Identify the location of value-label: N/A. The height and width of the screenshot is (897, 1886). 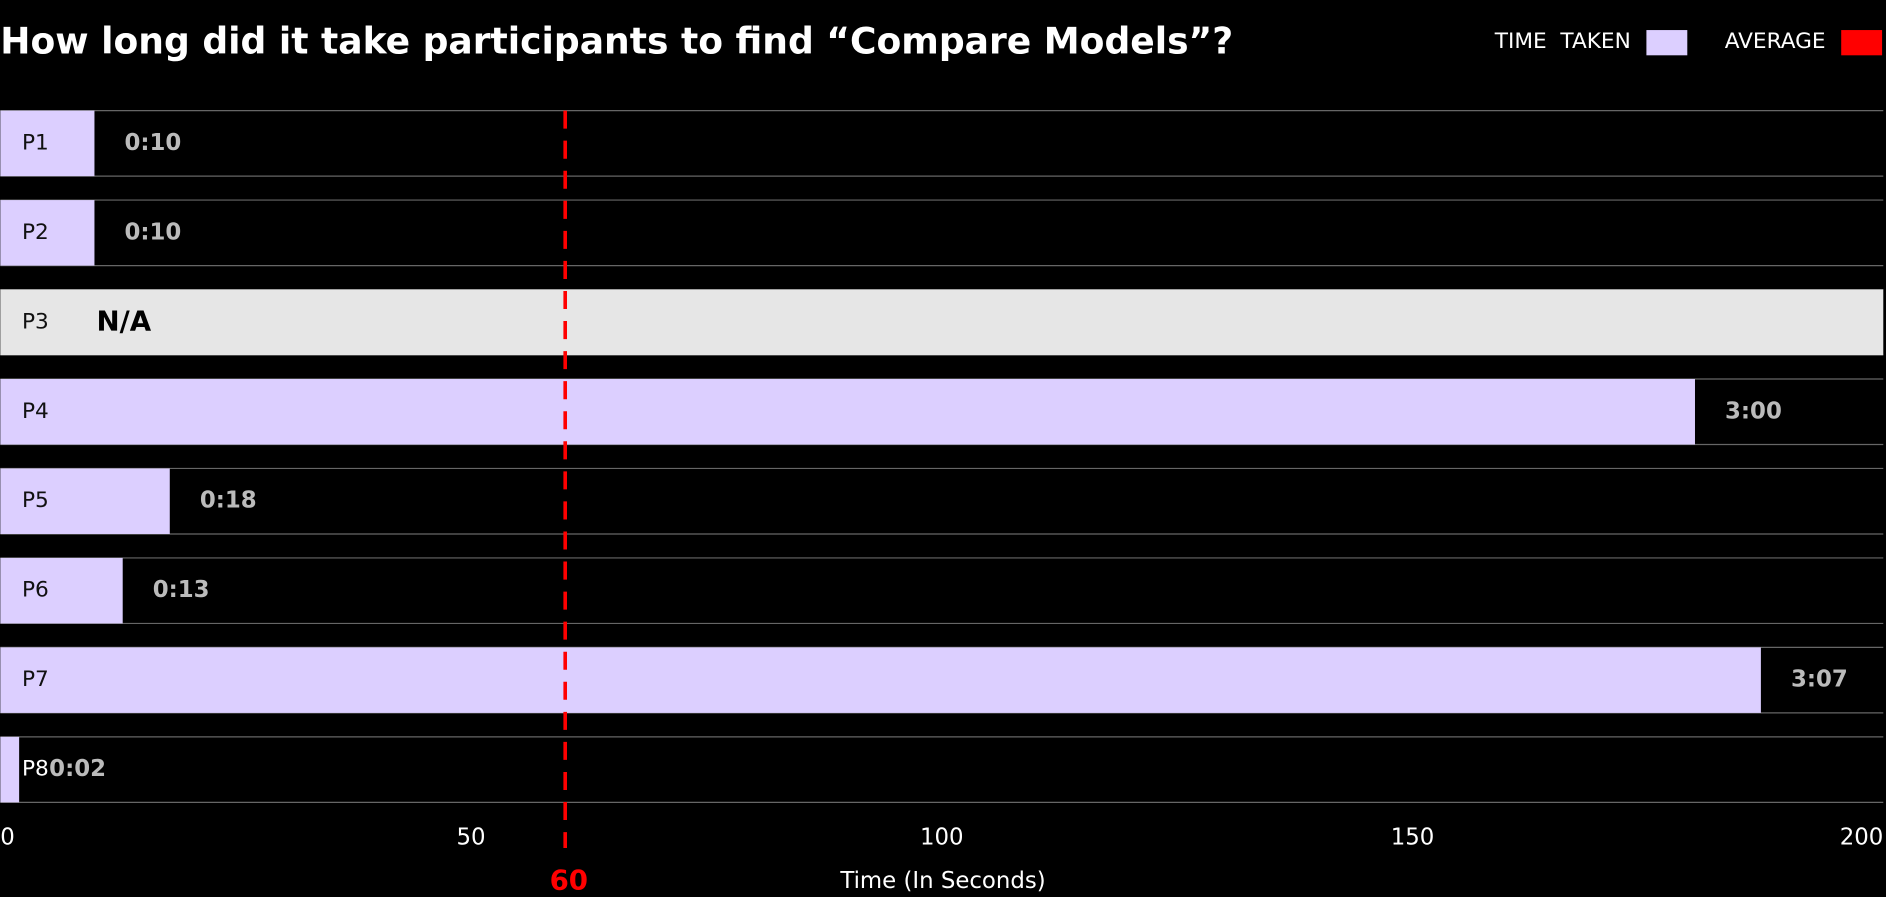
(124, 320).